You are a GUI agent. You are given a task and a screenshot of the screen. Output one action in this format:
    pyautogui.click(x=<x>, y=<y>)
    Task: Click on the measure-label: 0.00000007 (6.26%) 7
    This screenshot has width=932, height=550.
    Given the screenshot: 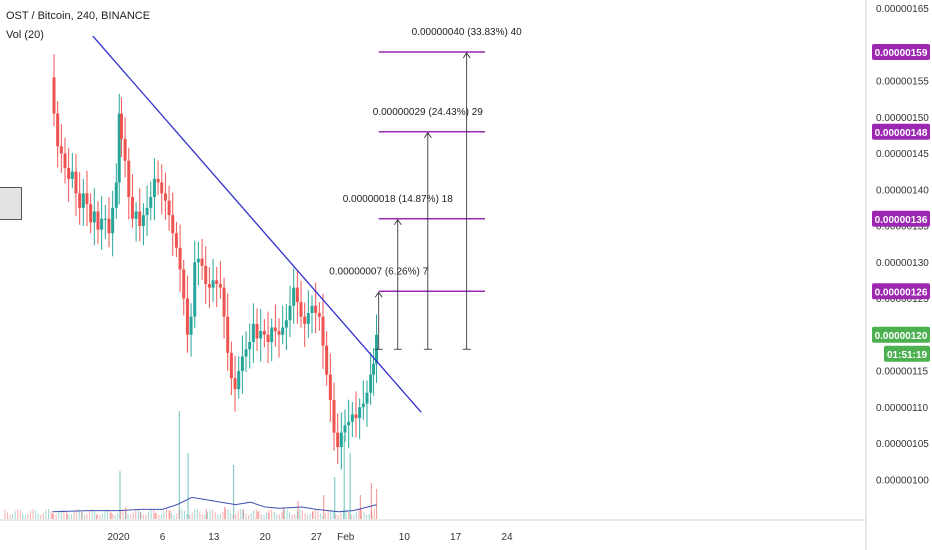 What is the action you would take?
    pyautogui.click(x=378, y=271)
    